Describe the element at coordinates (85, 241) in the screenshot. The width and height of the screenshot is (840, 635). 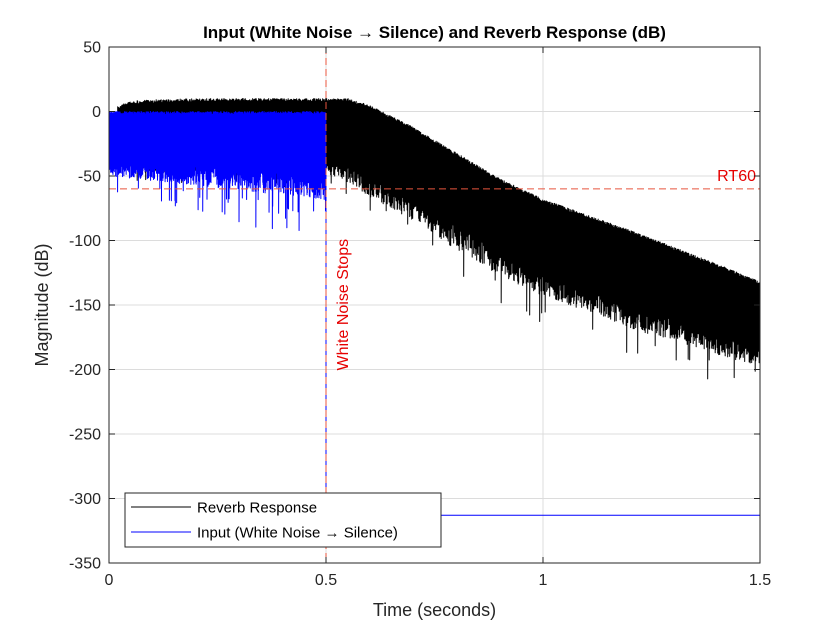
I see `y-tick-label: -100` at that location.